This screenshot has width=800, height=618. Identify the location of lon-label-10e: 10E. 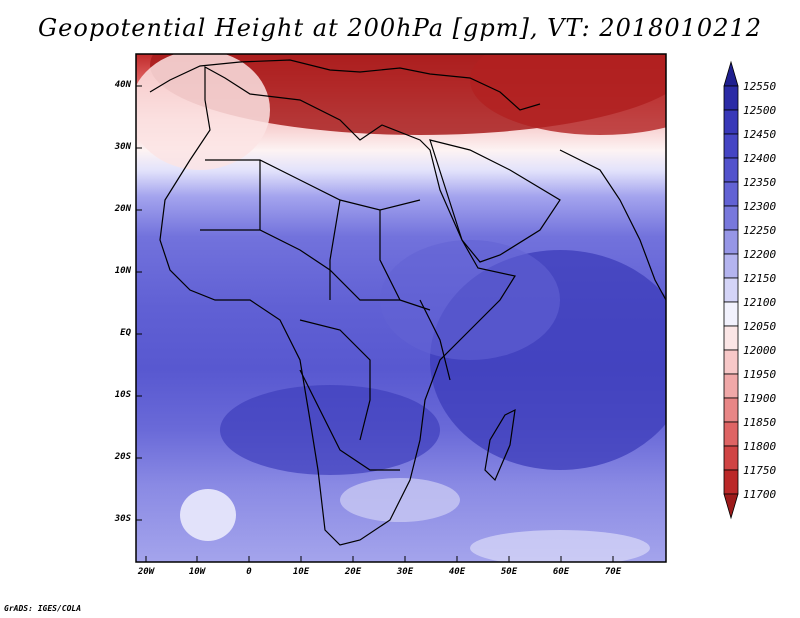
(301, 572).